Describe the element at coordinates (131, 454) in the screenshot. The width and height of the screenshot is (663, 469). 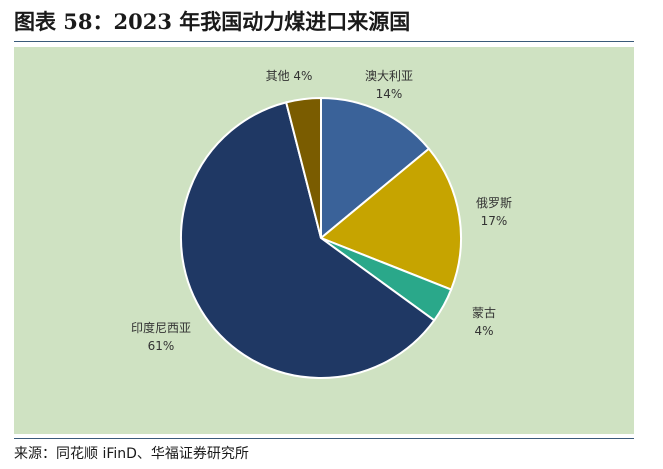
I see `source-note: 来源：同花顺 iFinD、华福证券研究所` at that location.